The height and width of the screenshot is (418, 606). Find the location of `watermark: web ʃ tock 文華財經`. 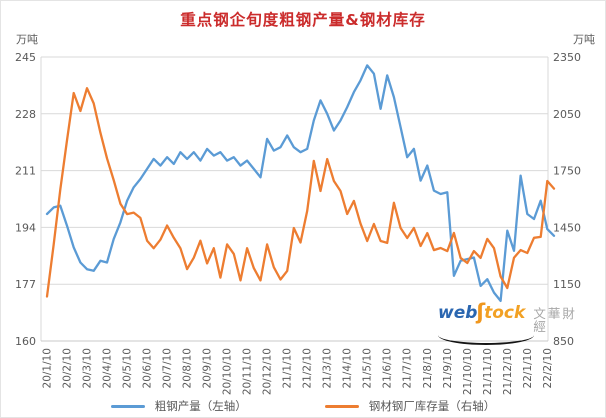

watermark: web ʃ tock 文華財經 is located at coordinates (513, 323).